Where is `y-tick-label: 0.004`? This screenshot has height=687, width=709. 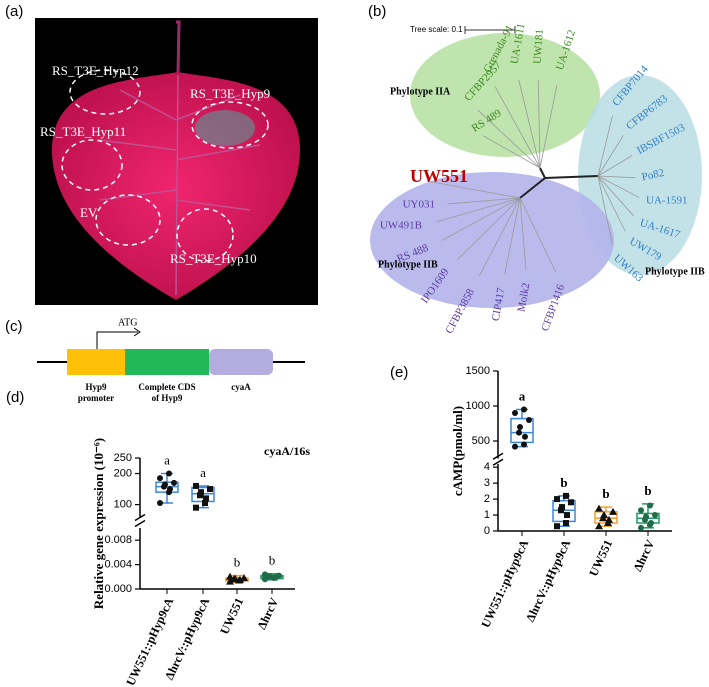
y-tick-label: 0.004 is located at coordinates (118, 565).